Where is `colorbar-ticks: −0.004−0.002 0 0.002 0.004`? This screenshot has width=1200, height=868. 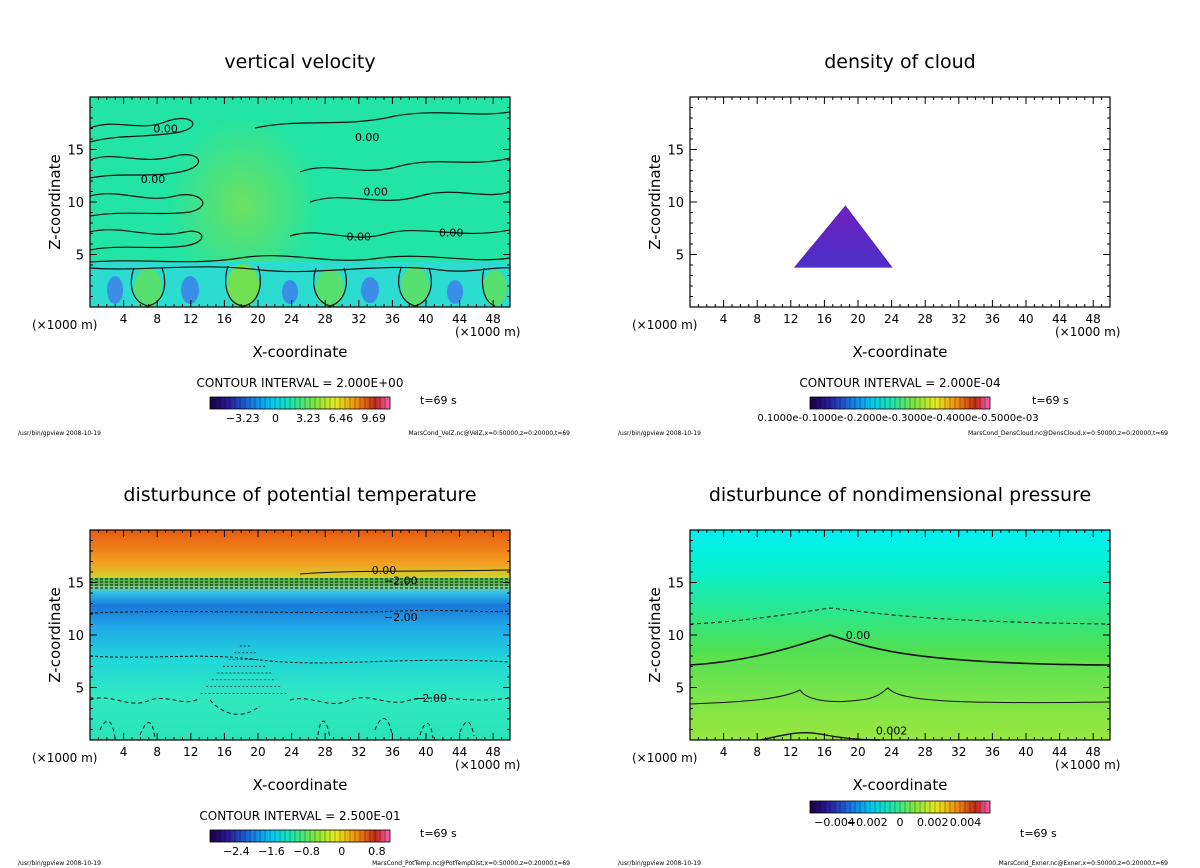
colorbar-ticks: −0.004−0.002 0 0.002 0.004 is located at coordinates (897, 822).